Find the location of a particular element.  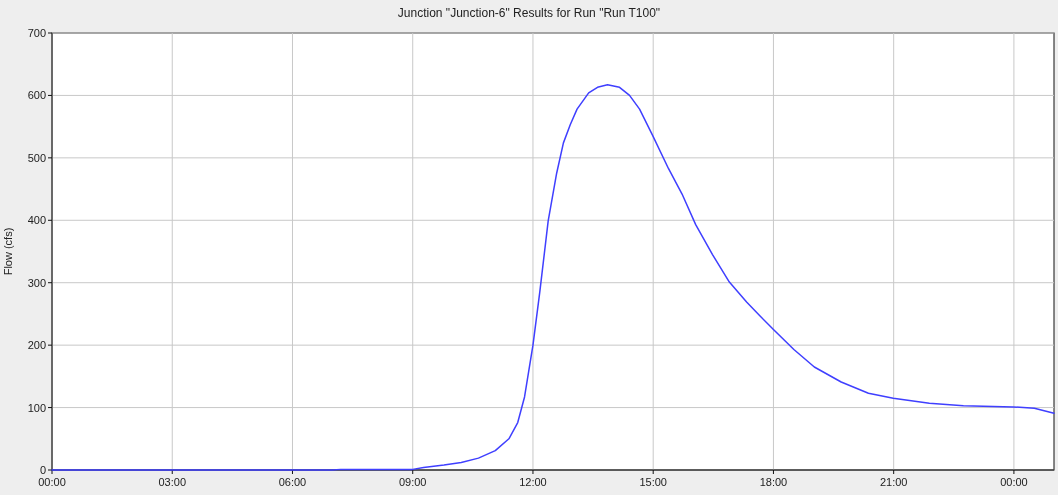

x-tick-label: 06:00 is located at coordinates (292, 482).